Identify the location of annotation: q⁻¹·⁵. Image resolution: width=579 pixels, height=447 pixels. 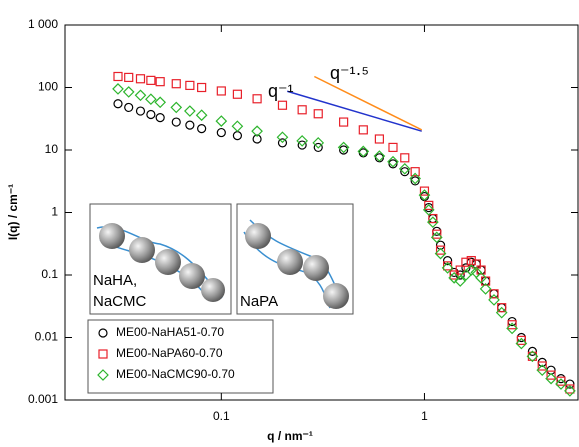
(349, 73).